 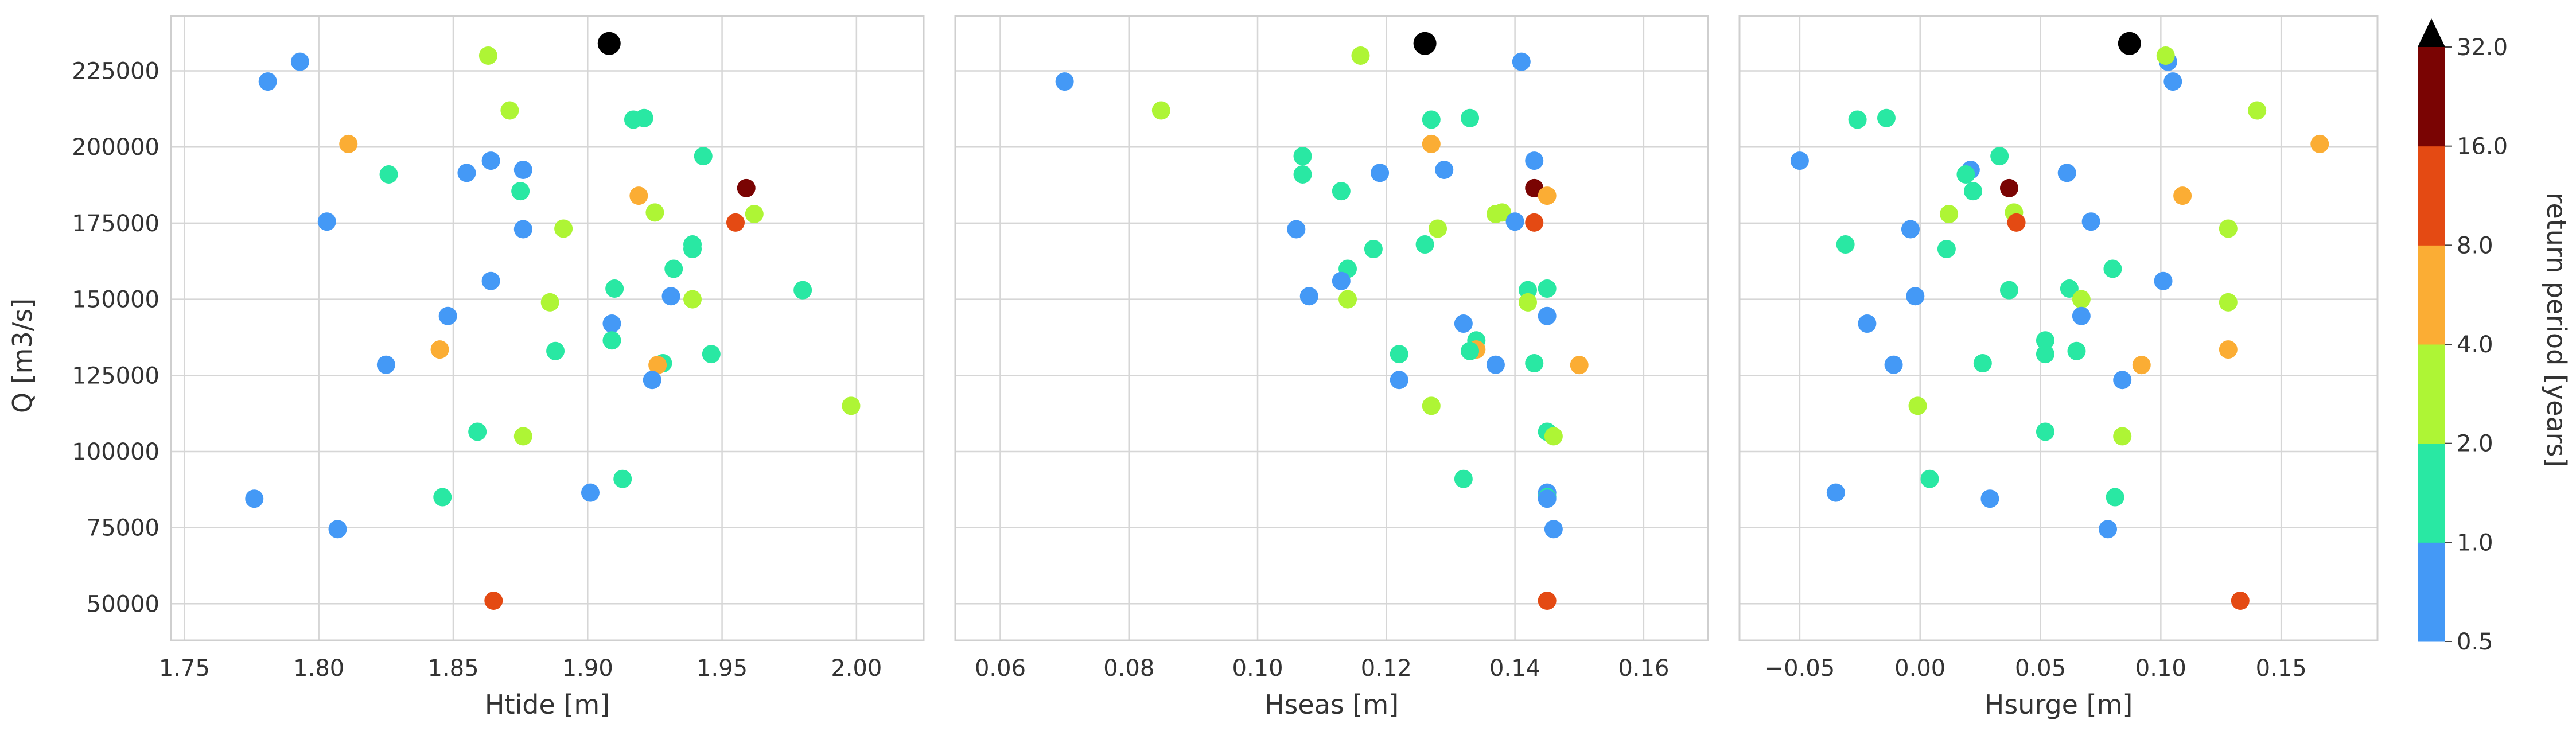 What do you see at coordinates (2475, 543) in the screenshot?
I see `colorbar-tick-label: 1.0` at bounding box center [2475, 543].